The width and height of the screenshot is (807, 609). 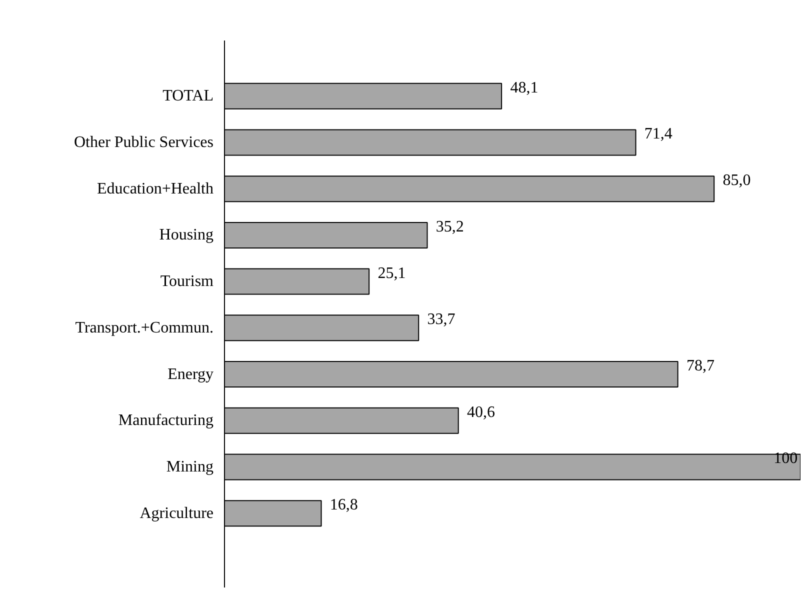 What do you see at coordinates (524, 87) in the screenshot?
I see `data-label: 48,1` at bounding box center [524, 87].